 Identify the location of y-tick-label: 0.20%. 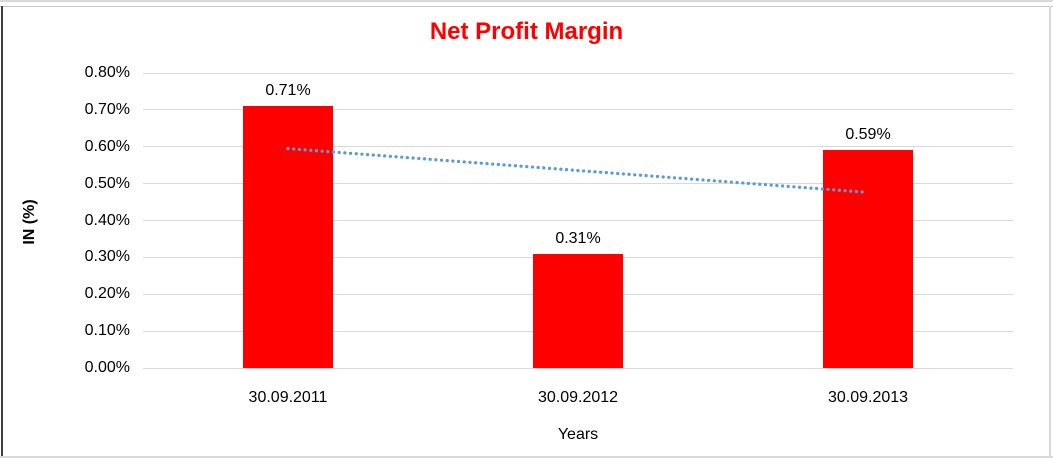
(107, 294).